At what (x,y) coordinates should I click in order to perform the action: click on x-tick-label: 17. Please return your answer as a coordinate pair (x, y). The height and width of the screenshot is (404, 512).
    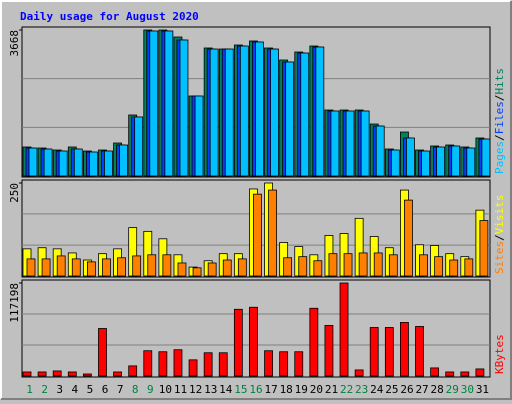
    Looking at the image, I should click on (270, 389).